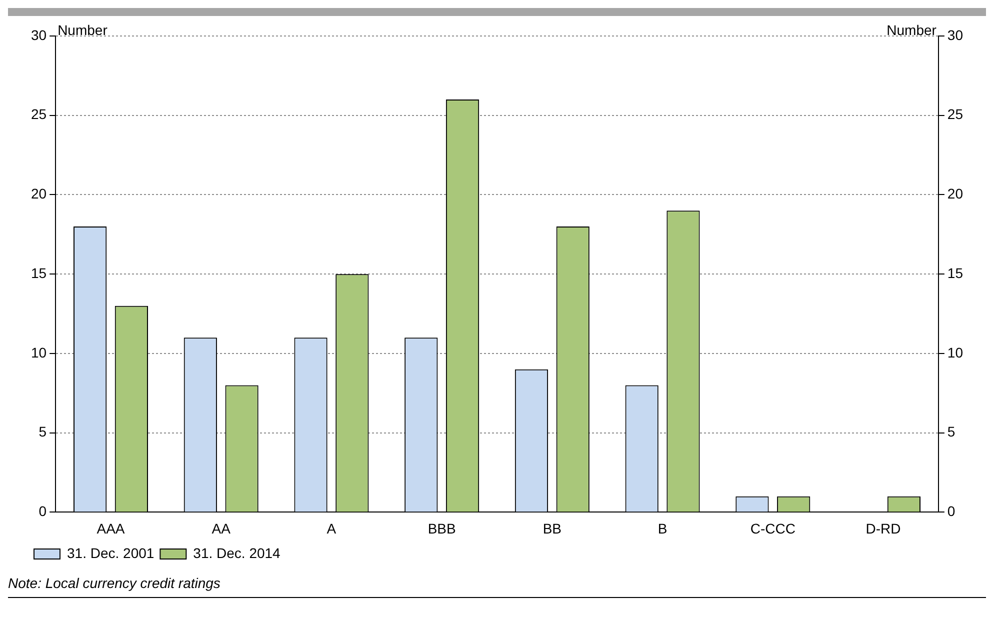 The width and height of the screenshot is (994, 638). Describe the element at coordinates (38, 114) in the screenshot. I see `y-tick-label: 25` at that location.